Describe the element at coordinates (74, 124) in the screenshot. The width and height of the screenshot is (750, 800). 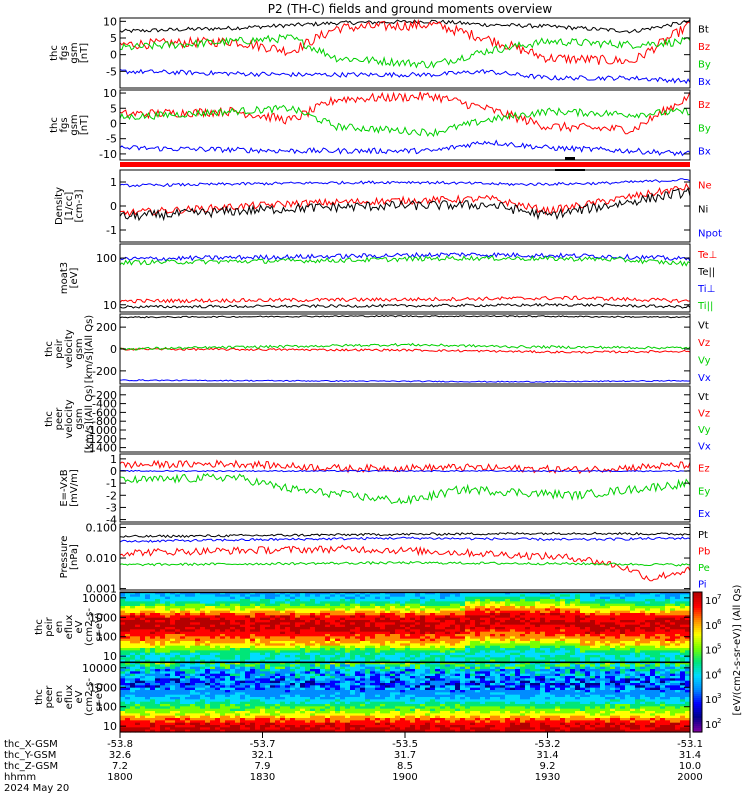
I see `ylabel-p2: gsm` at that location.